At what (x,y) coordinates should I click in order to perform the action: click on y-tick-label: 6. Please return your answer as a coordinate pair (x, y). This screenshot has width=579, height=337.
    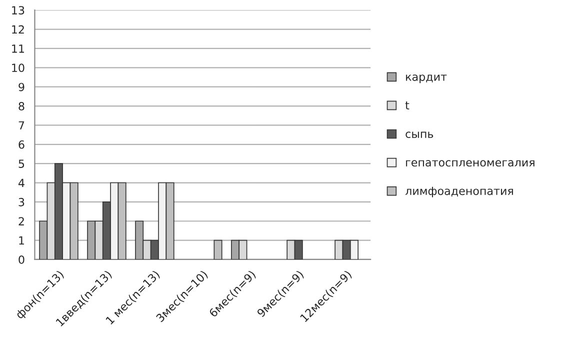
    Looking at the image, I should click on (21, 144).